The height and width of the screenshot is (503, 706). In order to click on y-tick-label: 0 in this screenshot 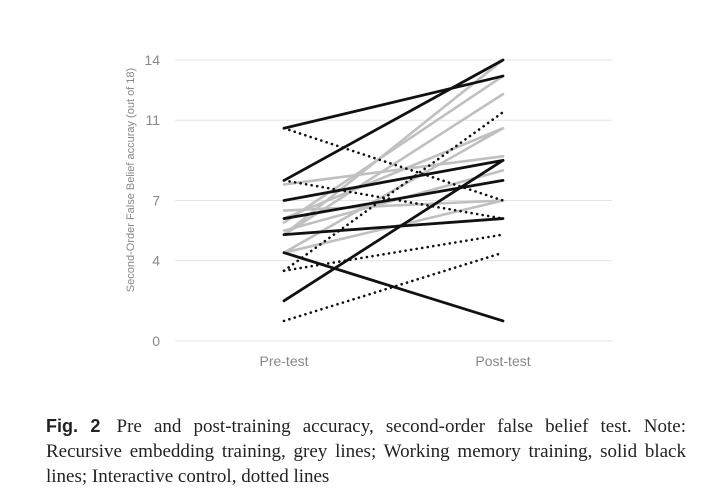, I will do `click(156, 341)`.